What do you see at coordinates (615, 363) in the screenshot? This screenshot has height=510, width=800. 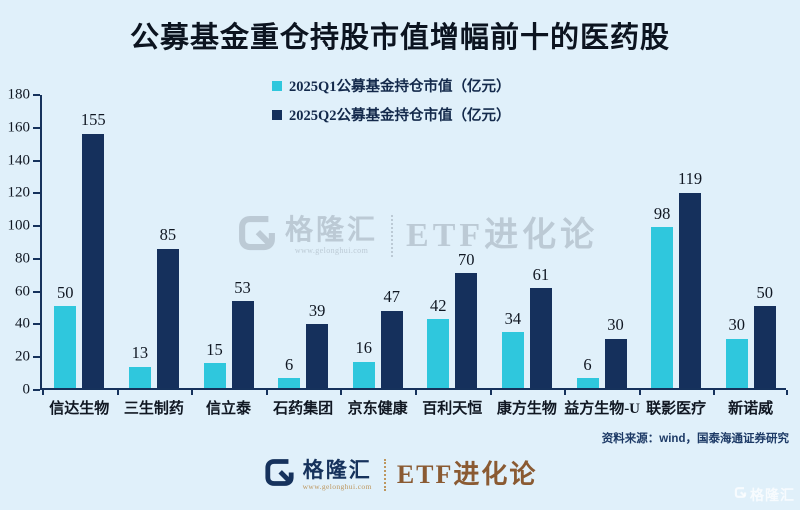 I see `bar-series2-益方生物-U` at bounding box center [615, 363].